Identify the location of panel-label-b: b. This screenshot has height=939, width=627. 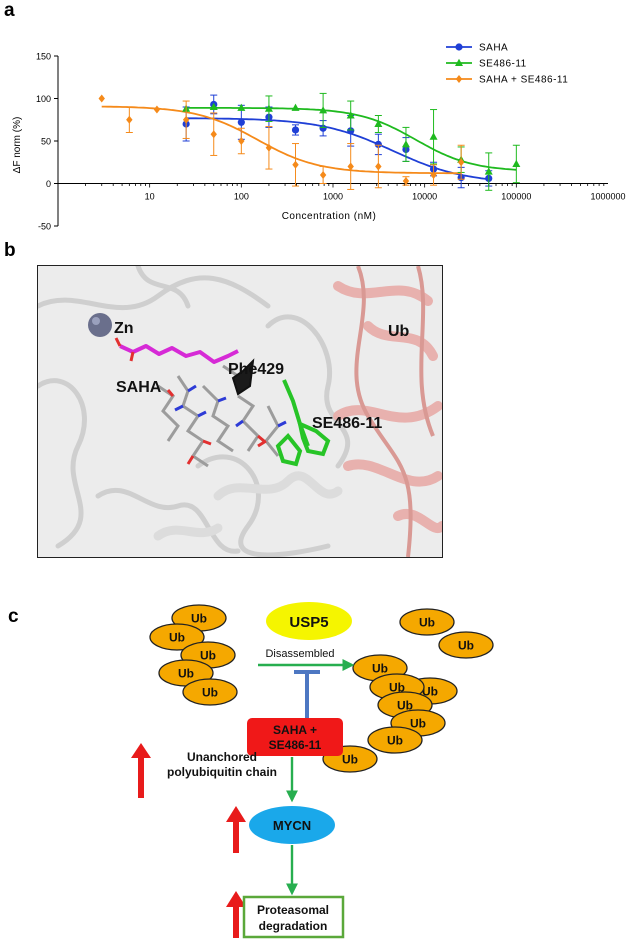
(10, 250).